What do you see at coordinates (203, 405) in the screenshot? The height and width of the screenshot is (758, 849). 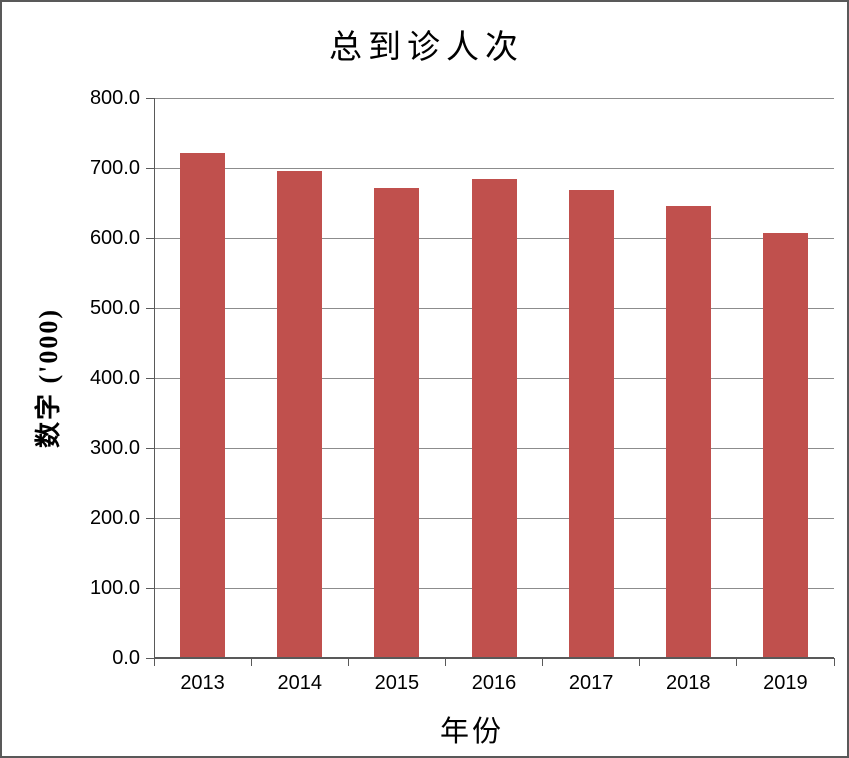 I see `bar-2013` at bounding box center [203, 405].